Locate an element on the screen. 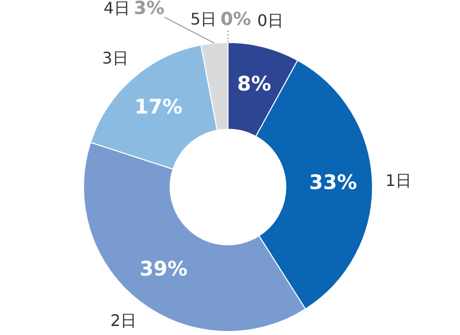 The image size is (460, 335). slice-label: 2日 is located at coordinates (123, 320).